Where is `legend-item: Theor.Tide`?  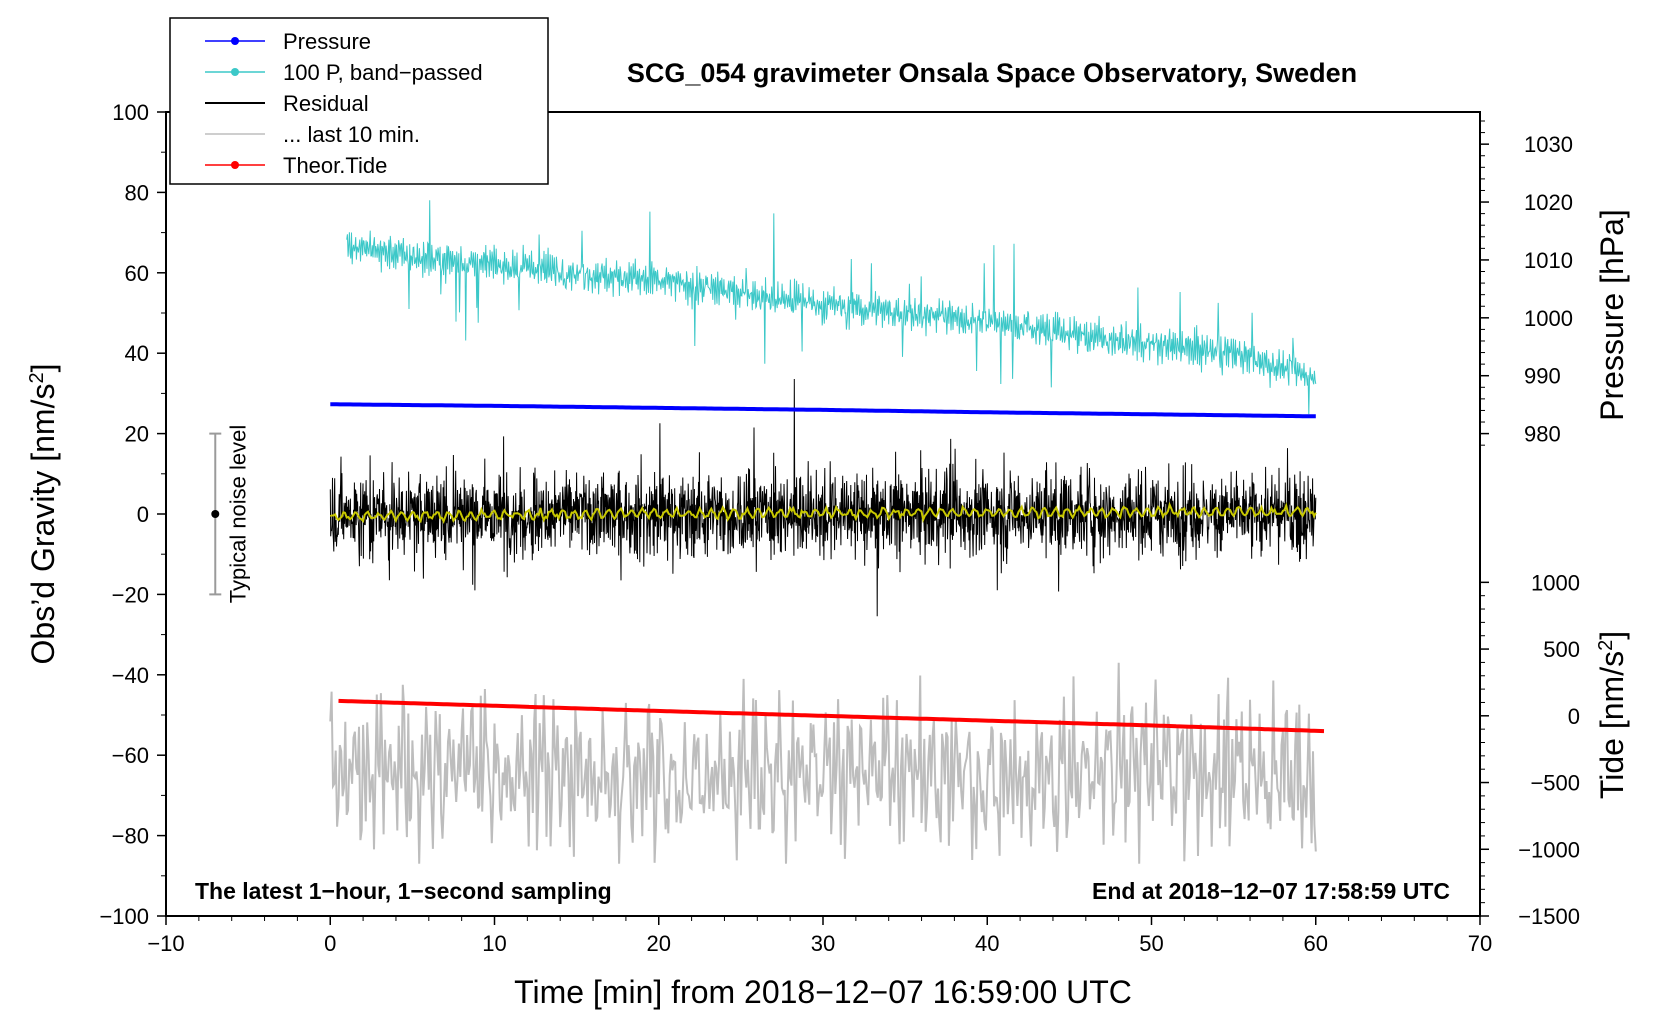 legend-item: Theor.Tide is located at coordinates (296, 165).